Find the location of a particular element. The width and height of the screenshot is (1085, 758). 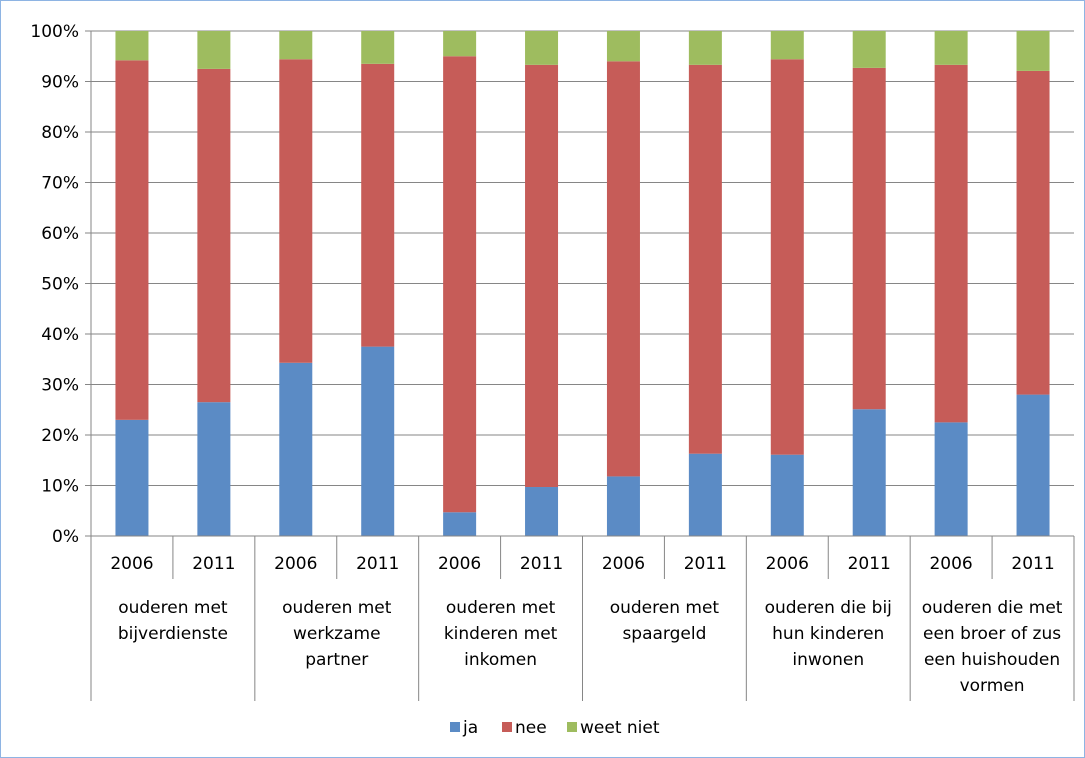

group-label-line: partner is located at coordinates (336, 660).